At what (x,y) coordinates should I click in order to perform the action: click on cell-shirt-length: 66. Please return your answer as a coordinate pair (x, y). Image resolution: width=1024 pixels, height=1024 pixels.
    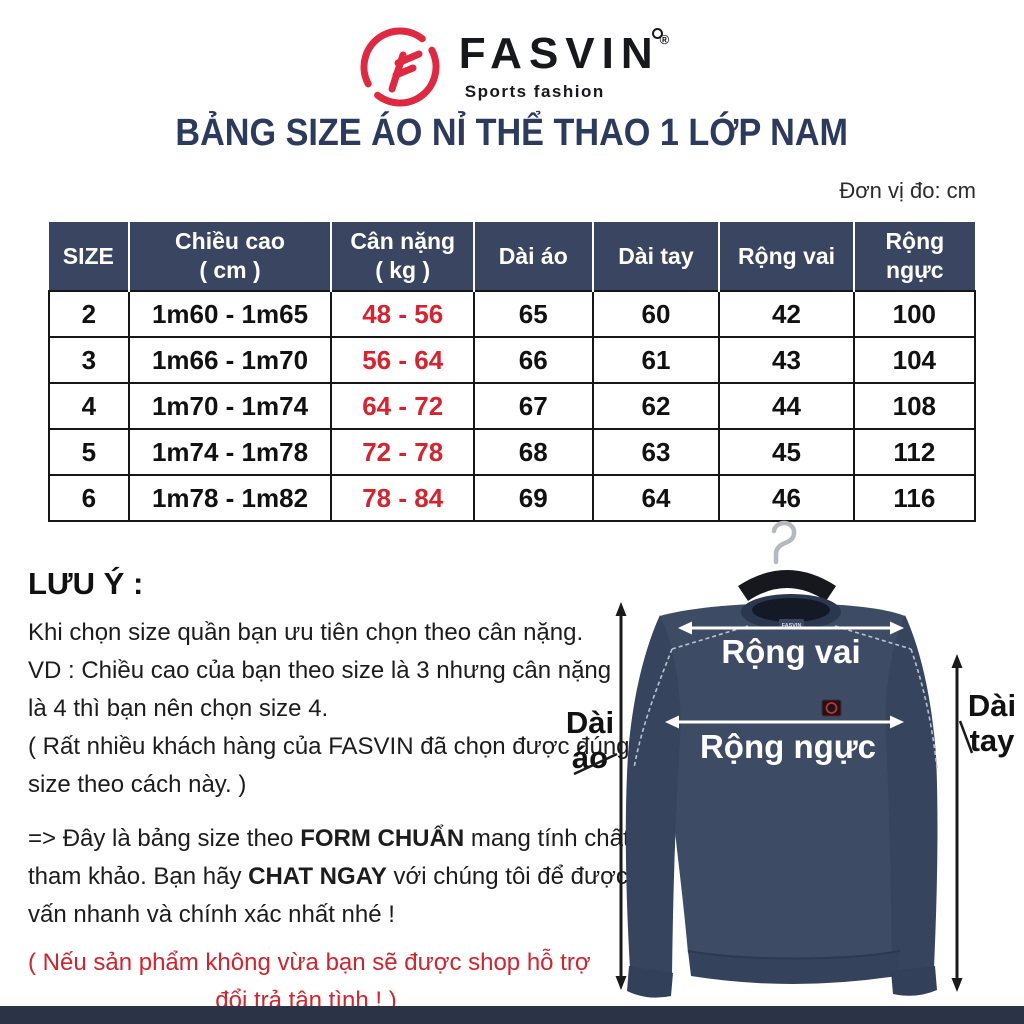
    Looking at the image, I should click on (533, 360).